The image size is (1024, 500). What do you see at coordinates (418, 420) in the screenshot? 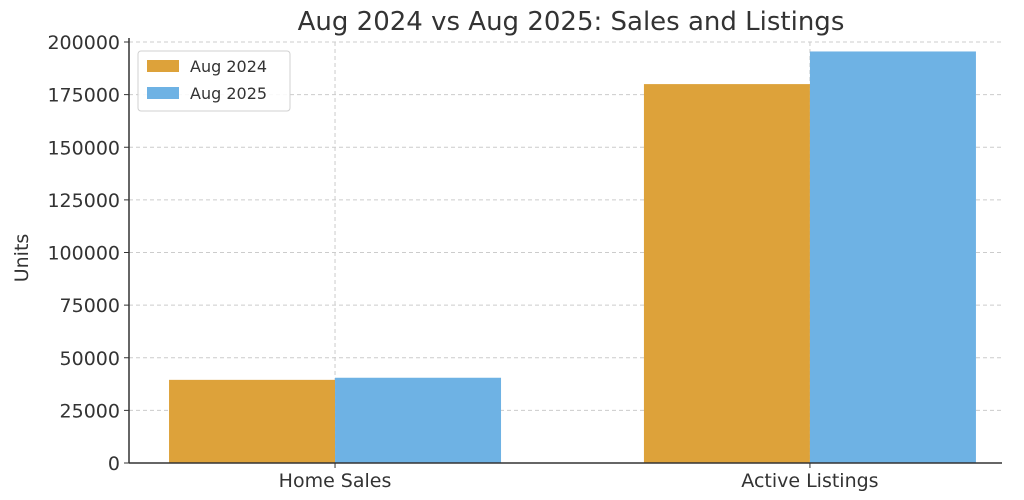
I see `bar-aug-2025-home-sales` at bounding box center [418, 420].